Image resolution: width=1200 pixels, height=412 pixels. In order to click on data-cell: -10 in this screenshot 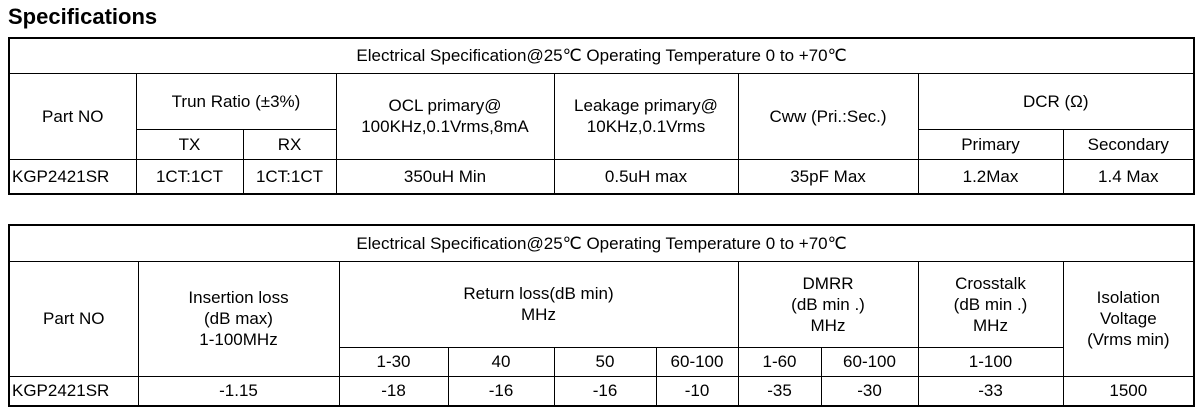, I will do `click(697, 391)`.